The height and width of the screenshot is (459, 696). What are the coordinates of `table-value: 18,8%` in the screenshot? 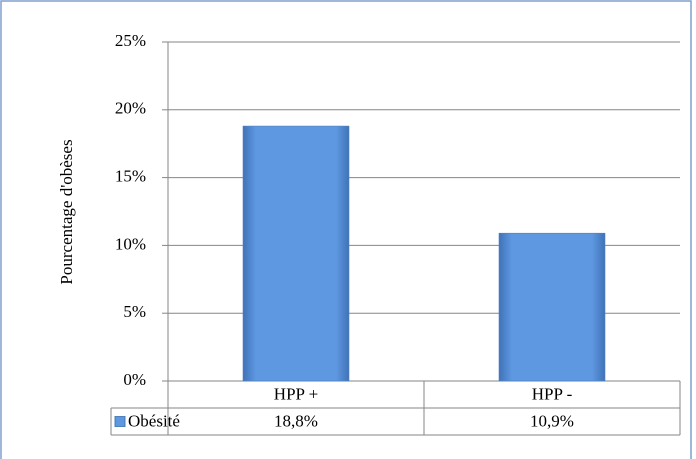 It's located at (296, 420).